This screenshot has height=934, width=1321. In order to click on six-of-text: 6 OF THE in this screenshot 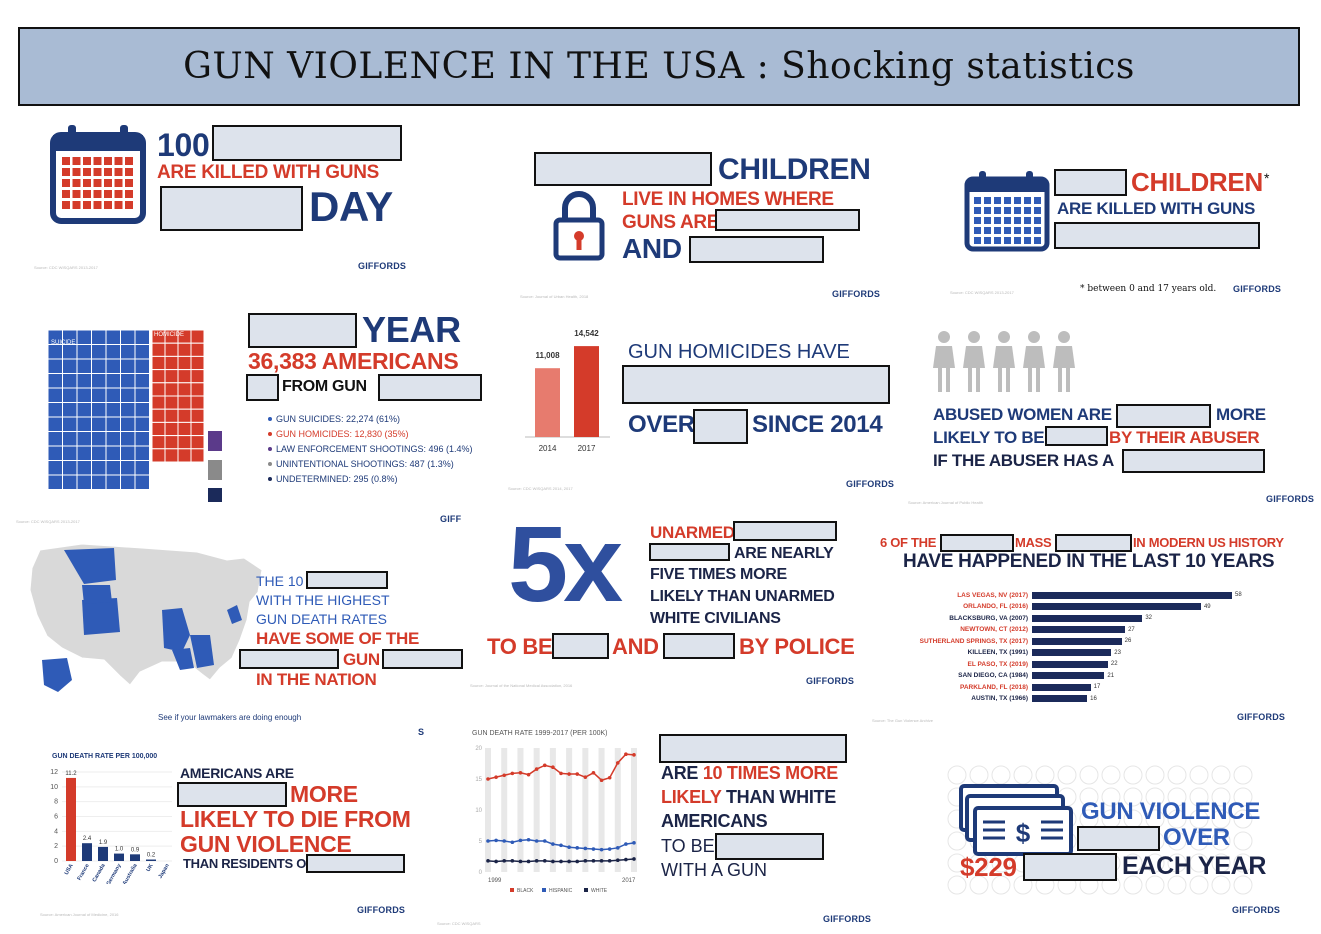, I will do `click(908, 542)`.